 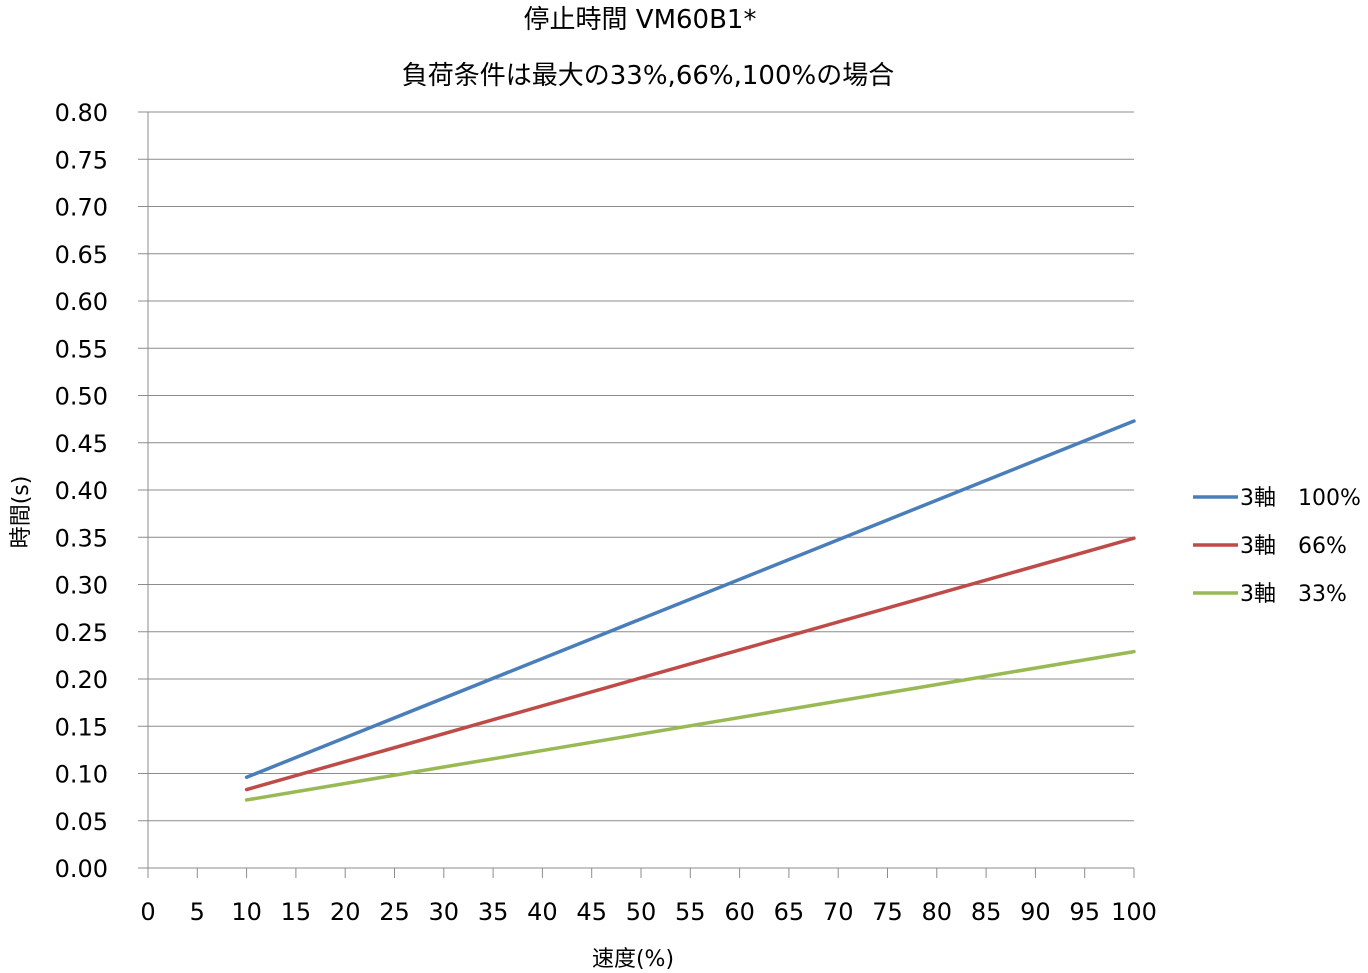 What do you see at coordinates (81, 727) in the screenshot?
I see `y-tick-label: 0.15` at bounding box center [81, 727].